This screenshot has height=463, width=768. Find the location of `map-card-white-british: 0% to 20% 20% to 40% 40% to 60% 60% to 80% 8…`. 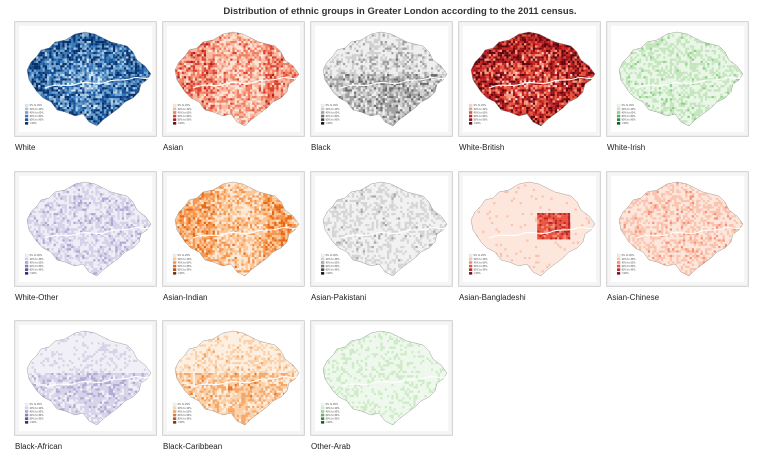

map-card-white-british: 0% to 20% 20% to 40% 40% to 60% 60% to 80% 8… is located at coordinates (529, 86).